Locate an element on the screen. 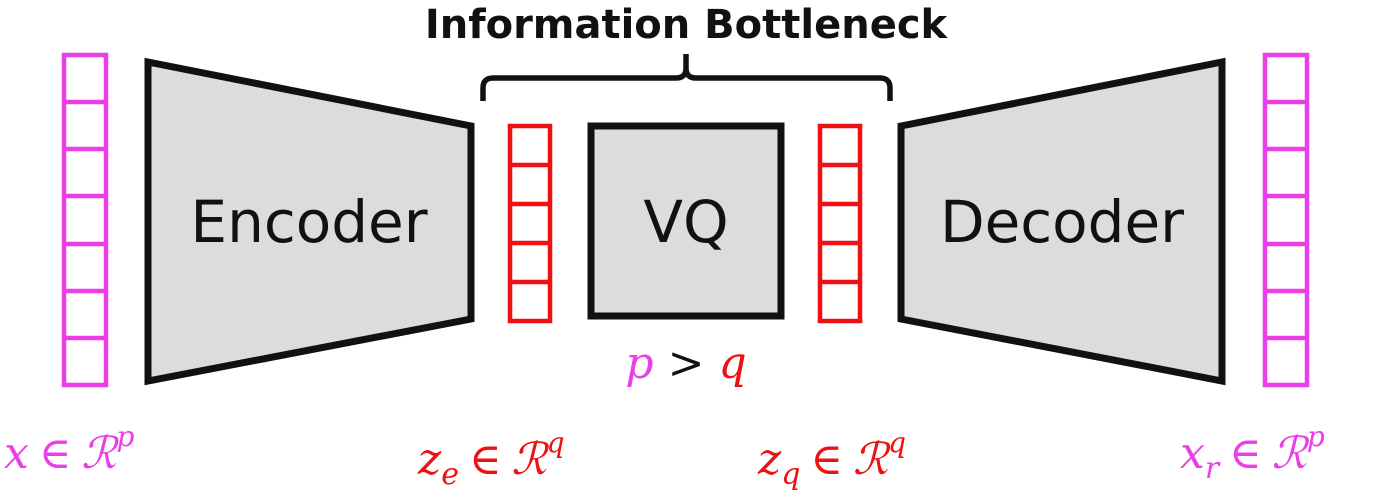 Image resolution: width=1400 pixels, height=499 pixels. ze-label: ze ∈ ℛq is located at coordinates (491, 459).